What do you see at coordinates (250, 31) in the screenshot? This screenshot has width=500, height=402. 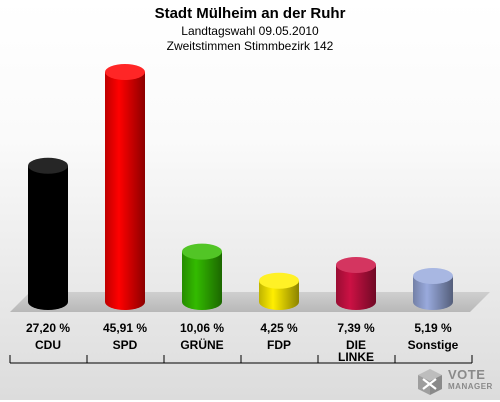 I see `chart-subtitle-election: Landtagswahl 09.05.2010` at bounding box center [250, 31].